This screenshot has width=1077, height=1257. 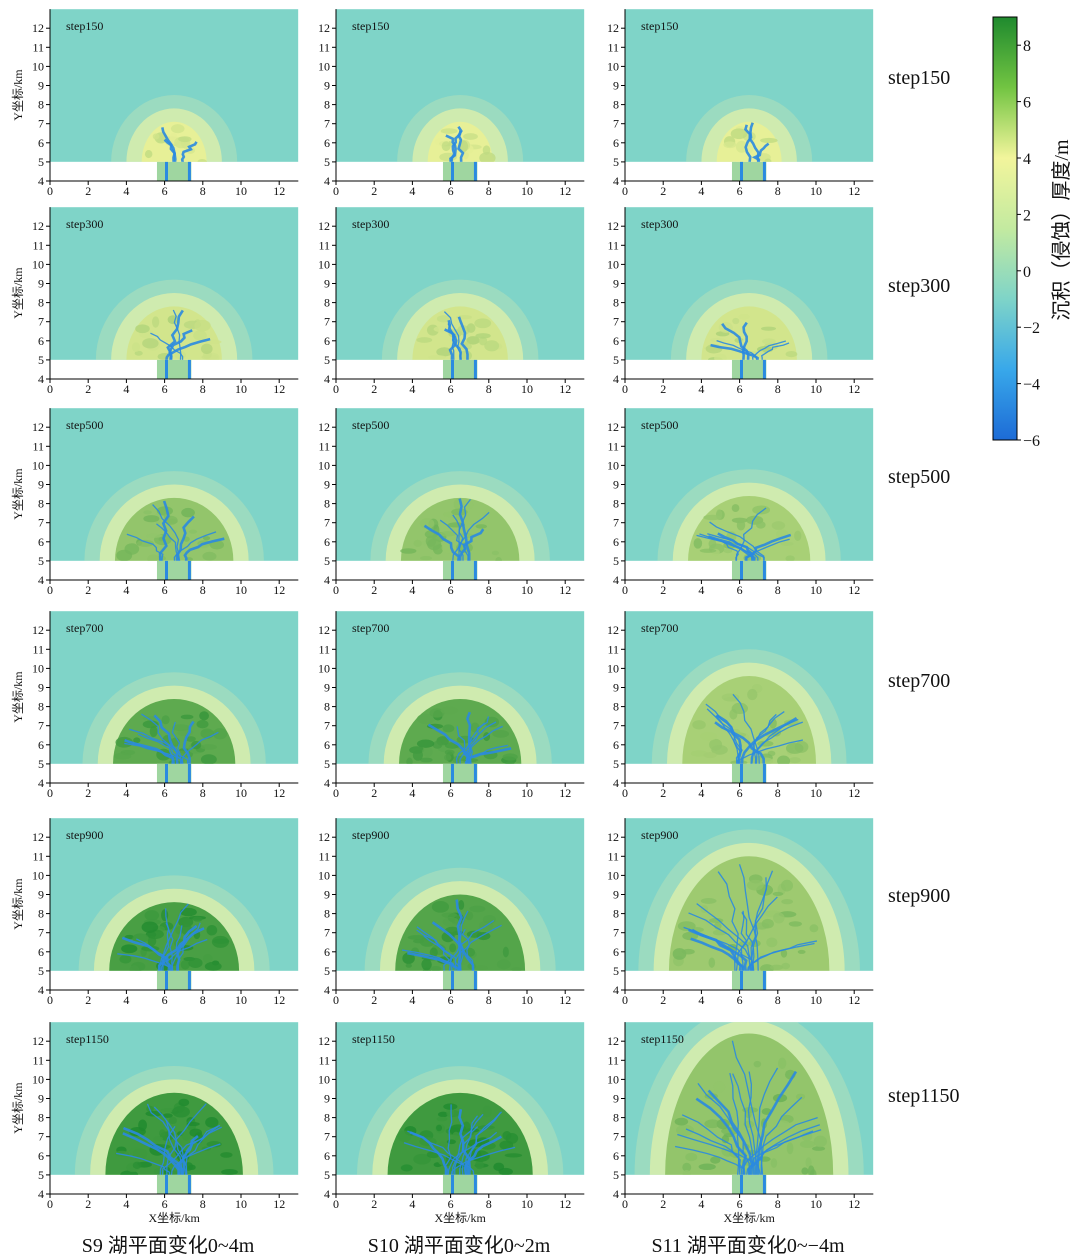 I want to click on panel-step-label: step900, so click(x=659, y=835).